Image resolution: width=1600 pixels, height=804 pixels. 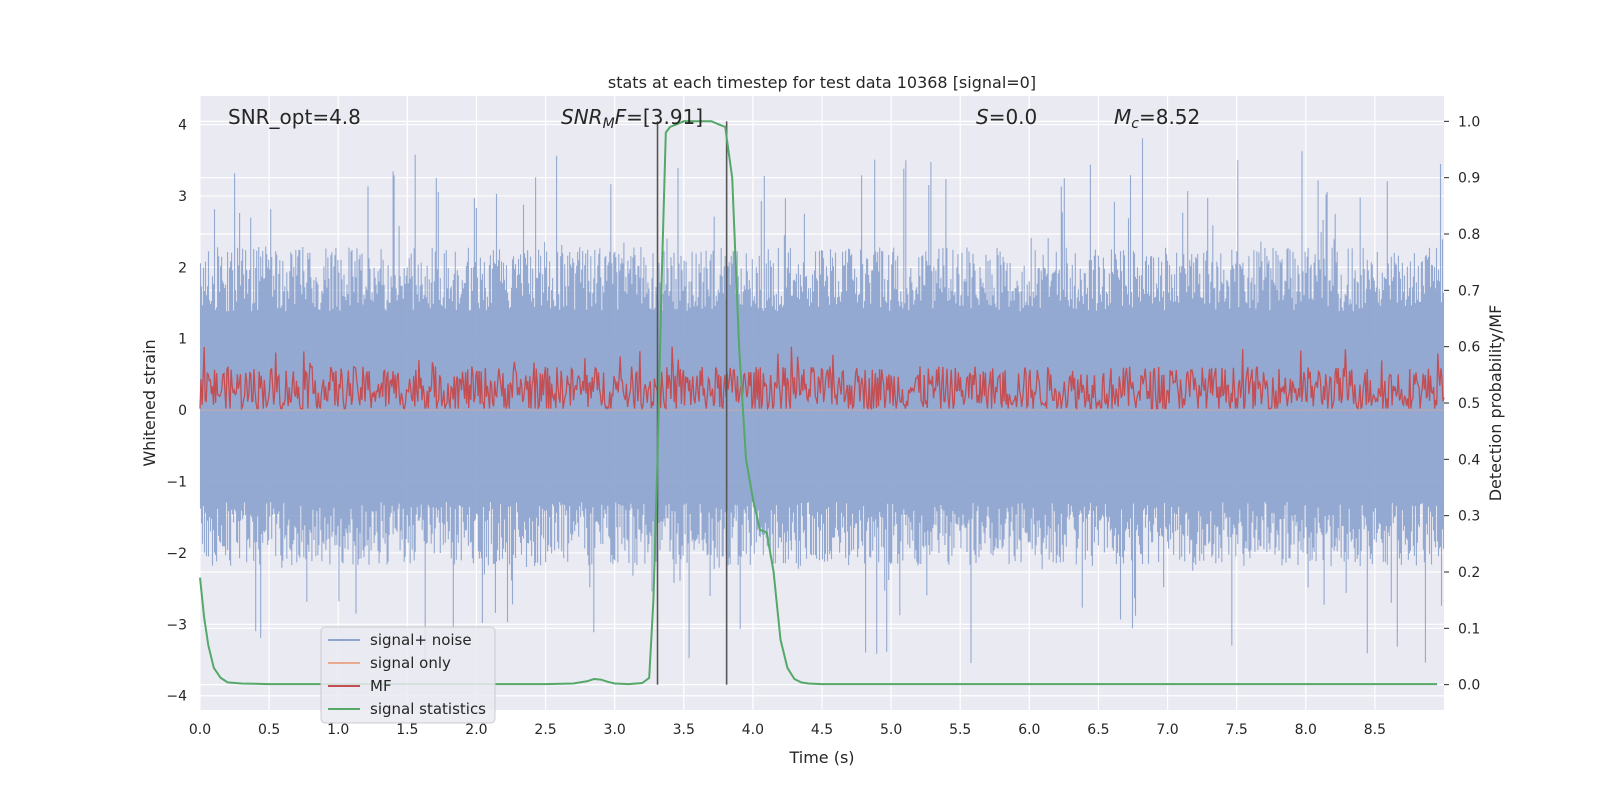 I want to click on legend-label-mf: MF, so click(x=381, y=686).